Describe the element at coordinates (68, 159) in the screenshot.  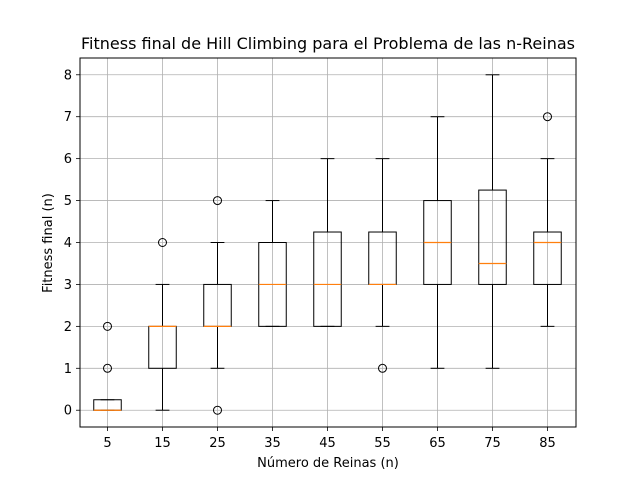
I see `y-tick-label: 6` at that location.